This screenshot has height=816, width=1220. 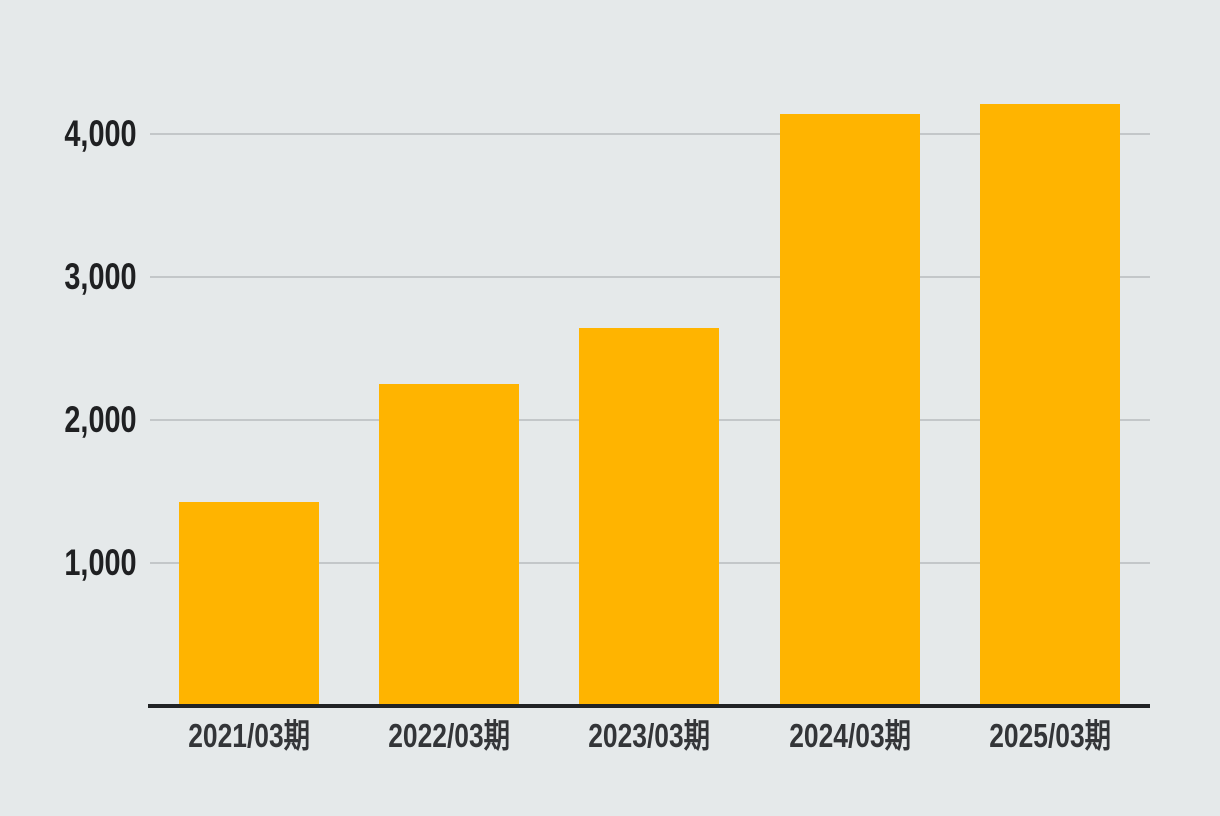 I want to click on x-axis-category-text: 2025/03期, so click(x=1050, y=735).